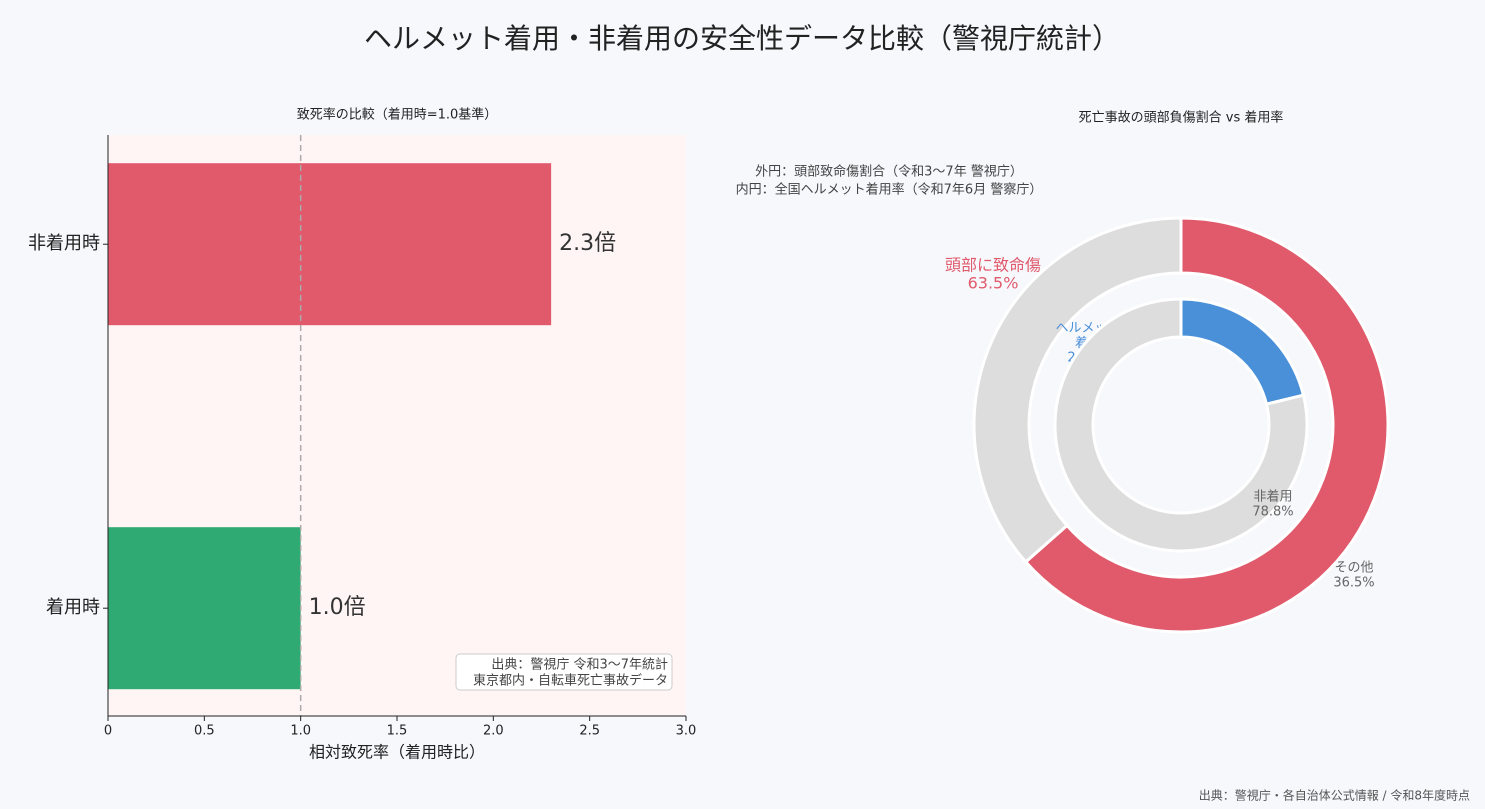 Image resolution: width=1485 pixels, height=809 pixels. What do you see at coordinates (1272, 512) in the screenshot?
I see `segment-value: 78.8%` at bounding box center [1272, 512].